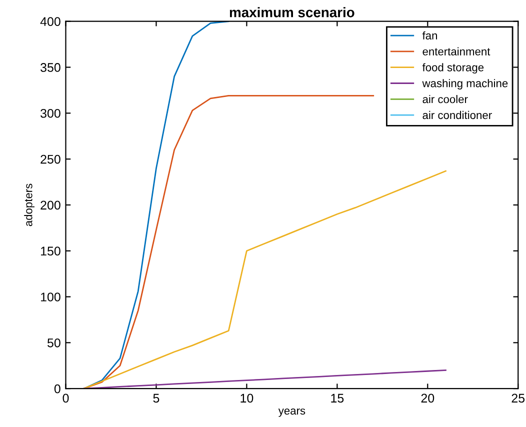 This screenshot has height=427, width=526. What do you see at coordinates (456, 51) in the screenshot?
I see `legend-label: entertainment` at bounding box center [456, 51].